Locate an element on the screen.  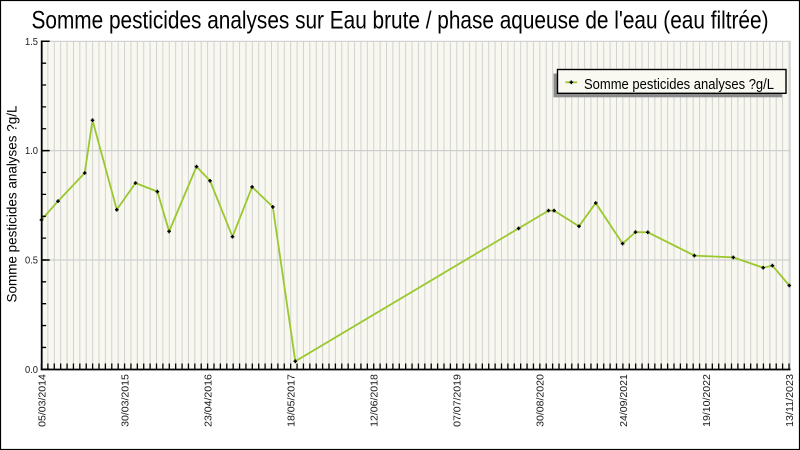
svg-text: 1.0 is located at coordinates (31, 151).